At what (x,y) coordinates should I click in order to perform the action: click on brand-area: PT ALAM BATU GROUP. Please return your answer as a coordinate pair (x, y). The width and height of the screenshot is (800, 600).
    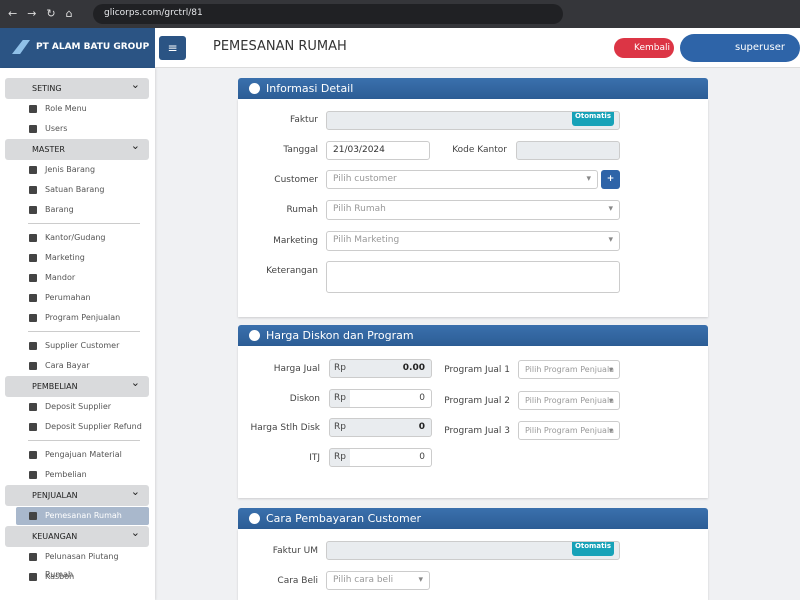
    Looking at the image, I should click on (77, 48).